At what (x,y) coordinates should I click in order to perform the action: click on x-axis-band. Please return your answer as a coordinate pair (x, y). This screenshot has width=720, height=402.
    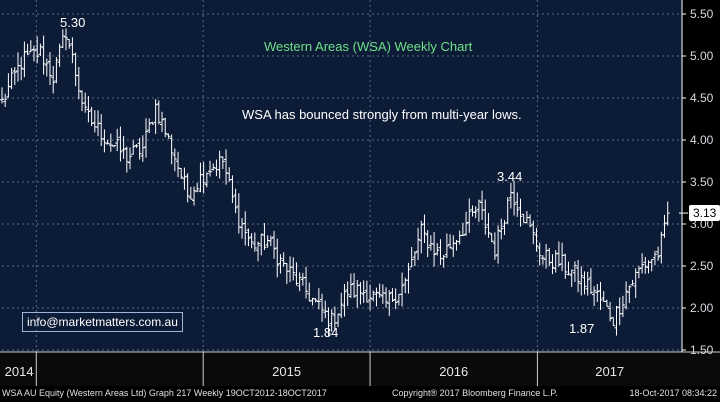
    Looking at the image, I should click on (360, 369).